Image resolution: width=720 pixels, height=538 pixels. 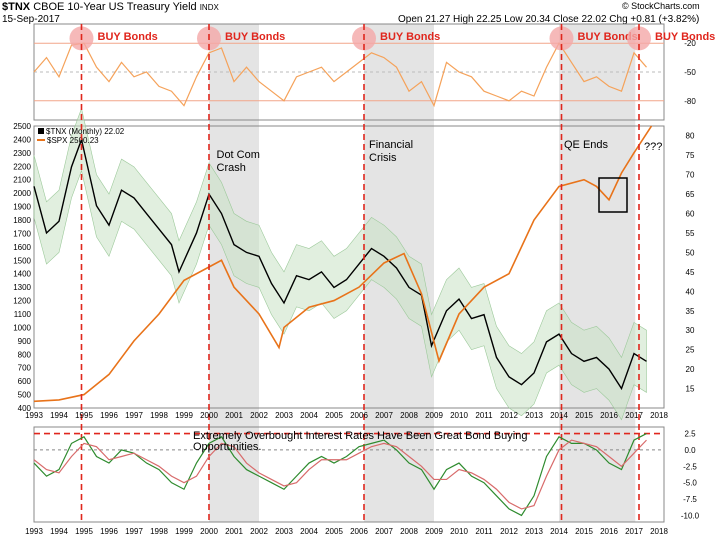 What do you see at coordinates (22, 274) in the screenshot?
I see `left-axis-tick: 1400` at bounding box center [22, 274].